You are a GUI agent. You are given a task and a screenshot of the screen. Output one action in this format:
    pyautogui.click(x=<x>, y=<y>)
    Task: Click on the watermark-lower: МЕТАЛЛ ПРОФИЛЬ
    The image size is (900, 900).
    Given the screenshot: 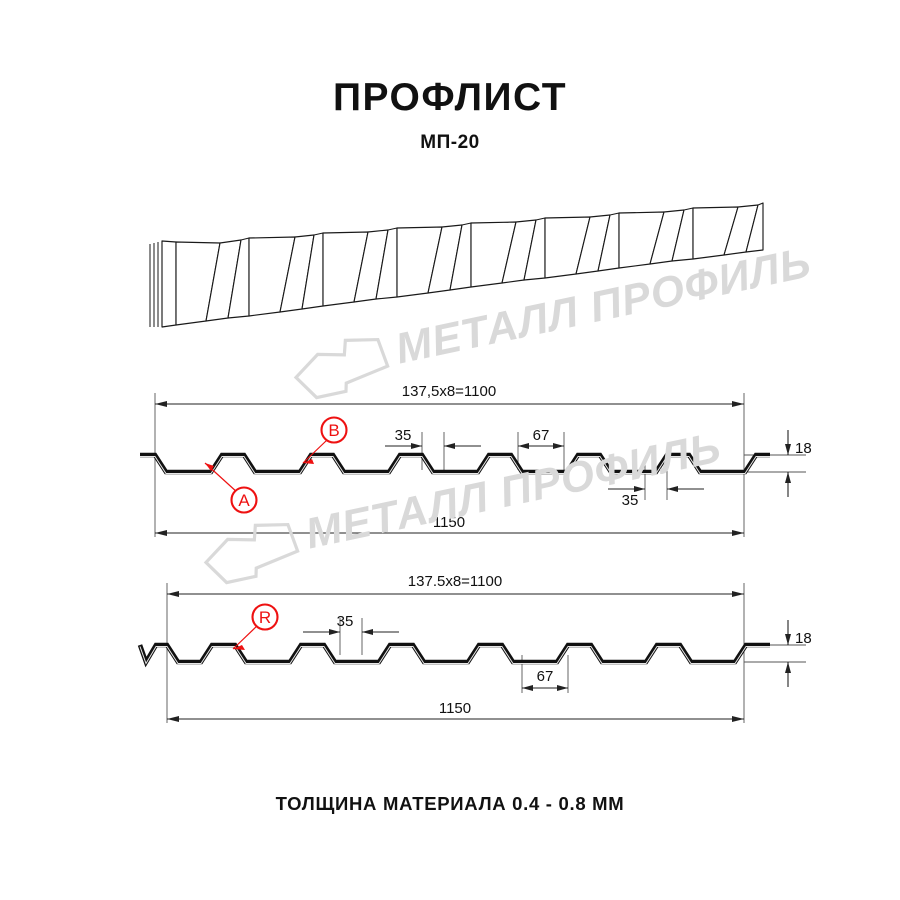 What is the action you would take?
    pyautogui.click(x=464, y=504)
    